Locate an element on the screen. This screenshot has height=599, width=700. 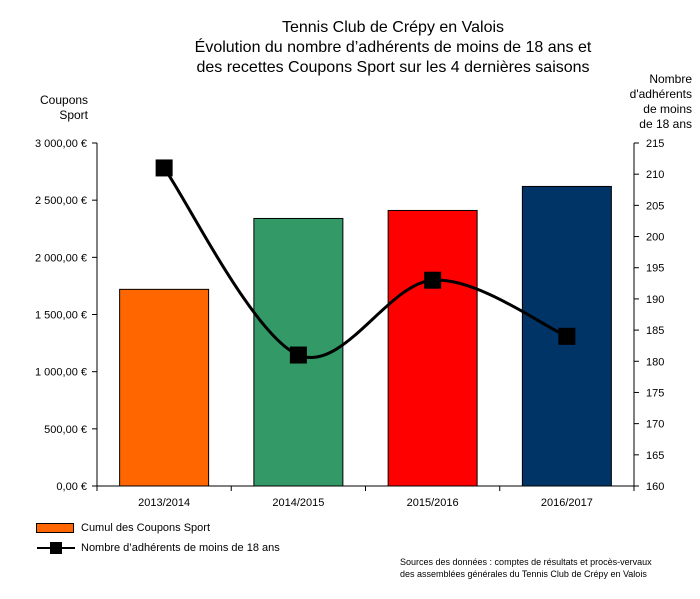
right-axis-title-line: Nombre is located at coordinates (670, 79).